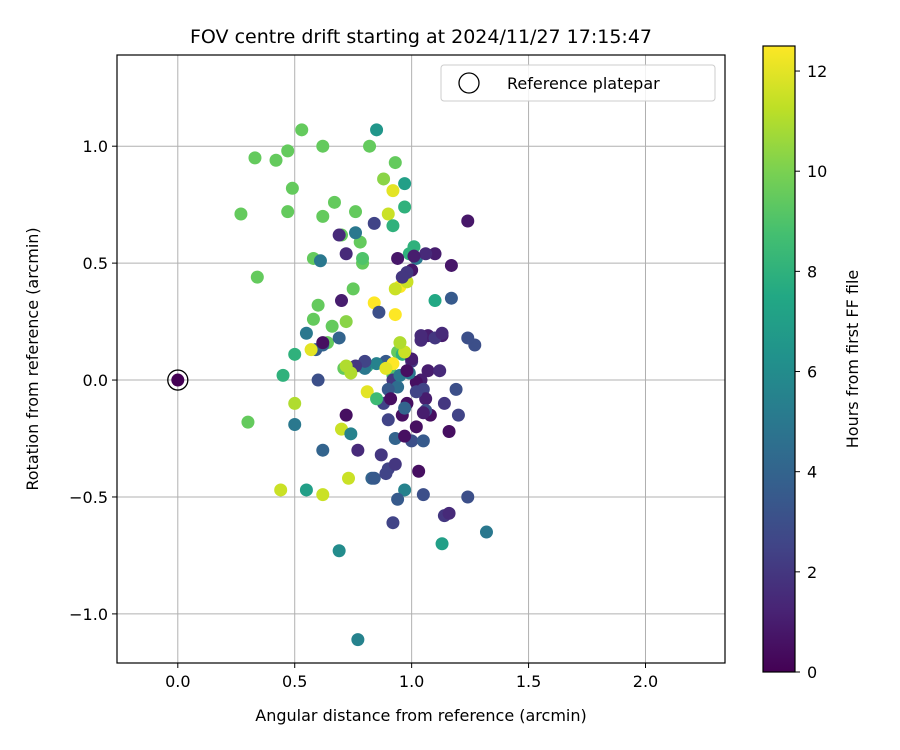 The image size is (900, 750). Describe the element at coordinates (852, 359) in the screenshot. I see `colorbar-label: Hours from first FF file` at that location.